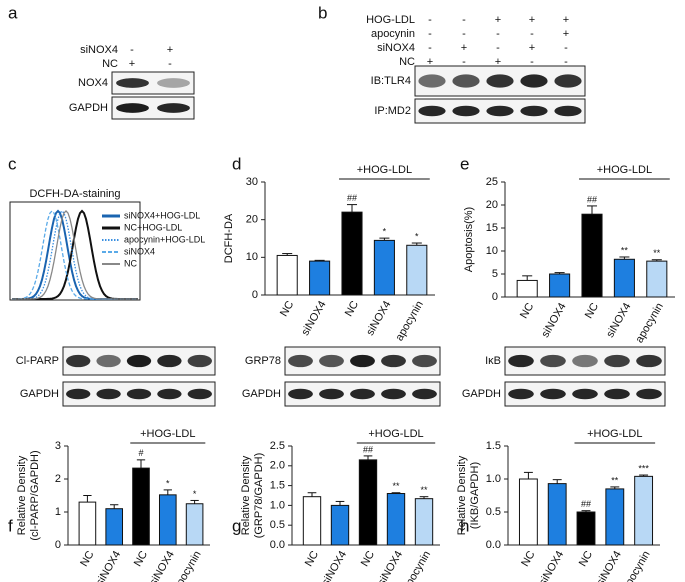 This screenshot has height=582, width=685. What do you see at coordinates (58, 512) in the screenshot?
I see `y-tick-label: 1` at bounding box center [58, 512].